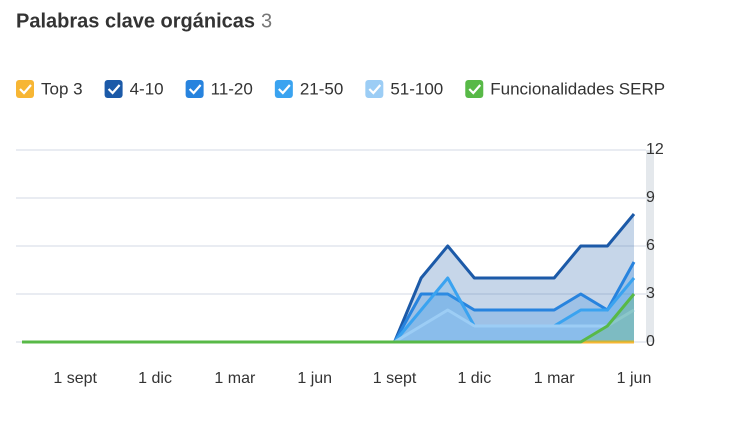 Image resolution: width=750 pixels, height=427 pixels. I want to click on legend-item: 11-20, so click(219, 88).